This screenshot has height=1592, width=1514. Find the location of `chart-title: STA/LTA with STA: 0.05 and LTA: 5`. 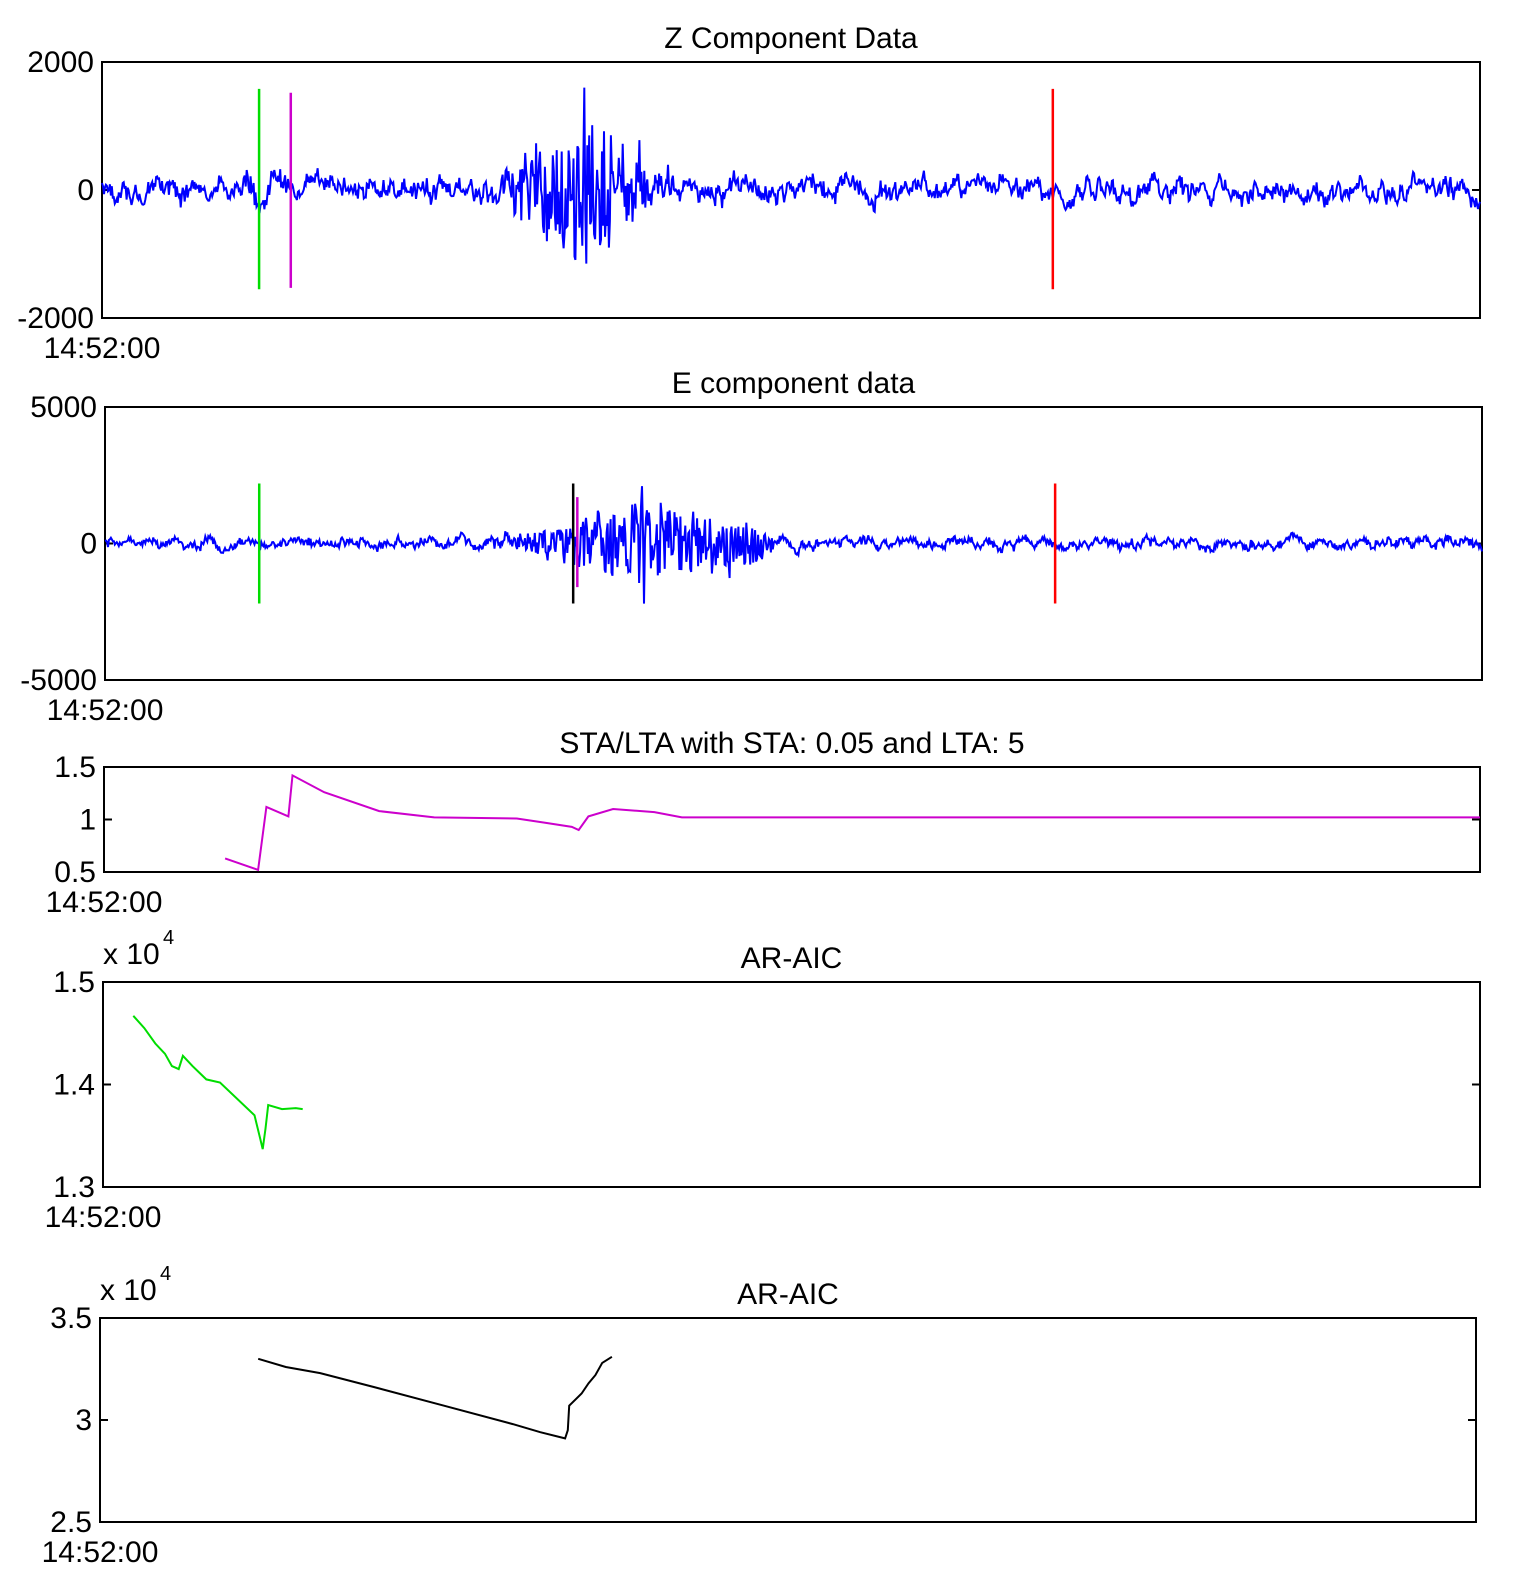

chart-title: STA/LTA with STA: 0.05 and LTA: 5 is located at coordinates (791, 743).